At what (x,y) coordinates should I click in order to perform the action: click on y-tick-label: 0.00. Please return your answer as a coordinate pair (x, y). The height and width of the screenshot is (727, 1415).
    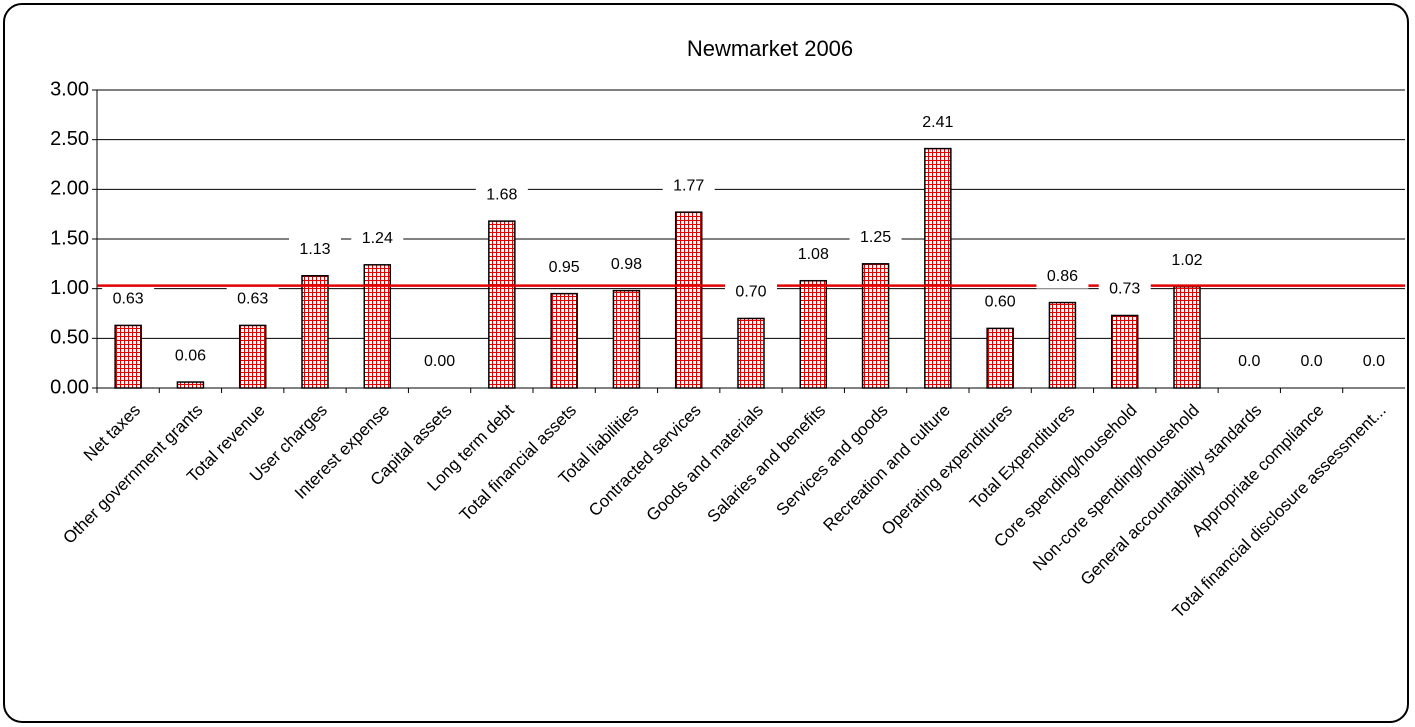
    Looking at the image, I should click on (69, 387).